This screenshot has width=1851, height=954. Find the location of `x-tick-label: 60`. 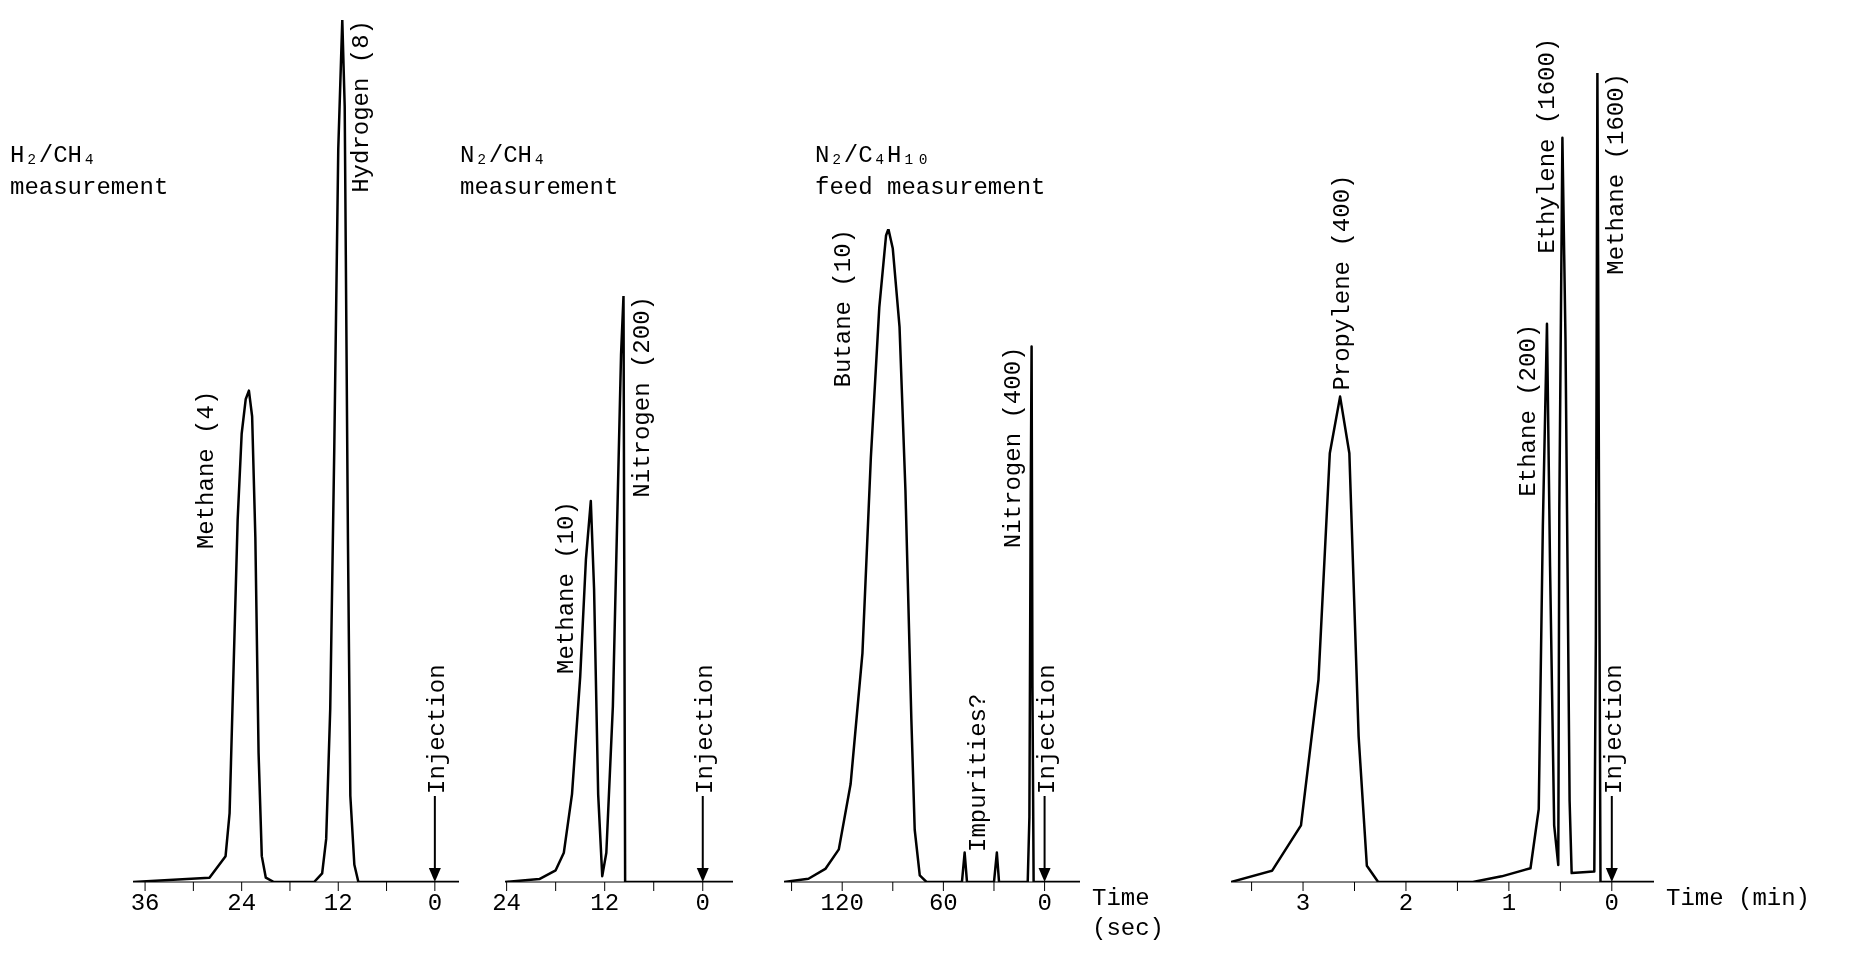

x-tick-label: 60 is located at coordinates (943, 904).